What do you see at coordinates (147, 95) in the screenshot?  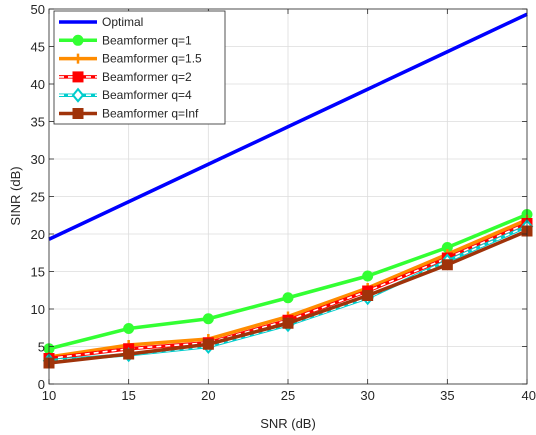 I see `legend-label: Beamformer q=4` at bounding box center [147, 95].